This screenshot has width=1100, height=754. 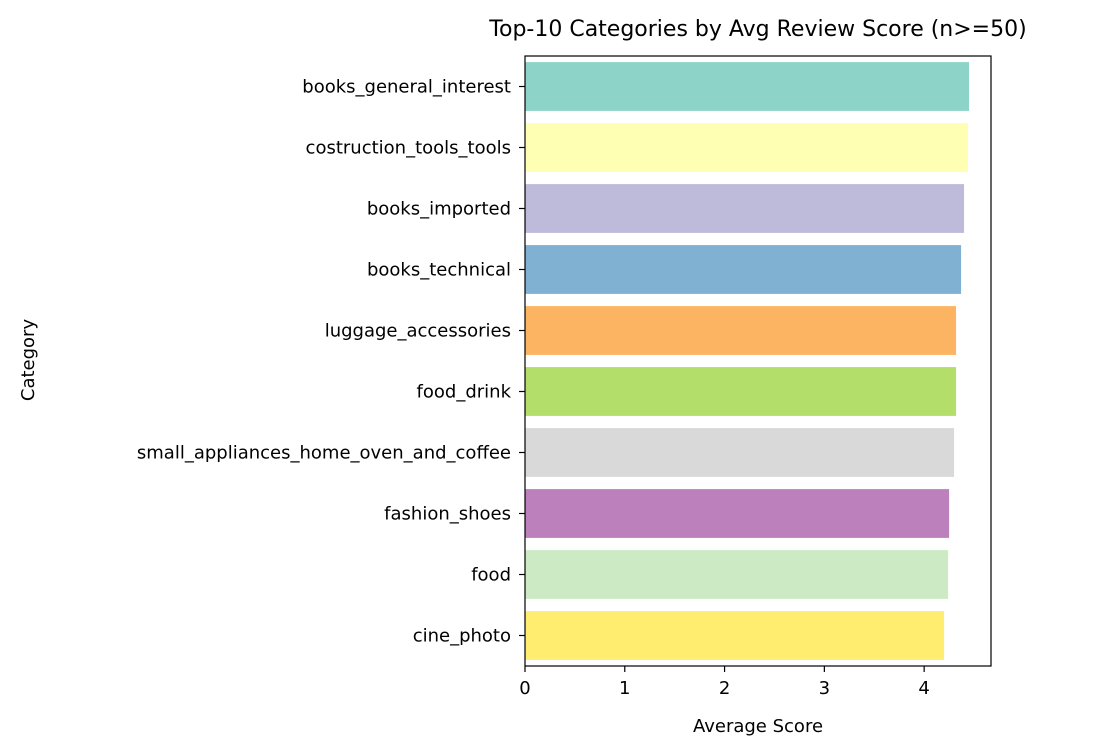 What do you see at coordinates (439, 209) in the screenshot?
I see `y-tick-label: books_imported` at bounding box center [439, 209].